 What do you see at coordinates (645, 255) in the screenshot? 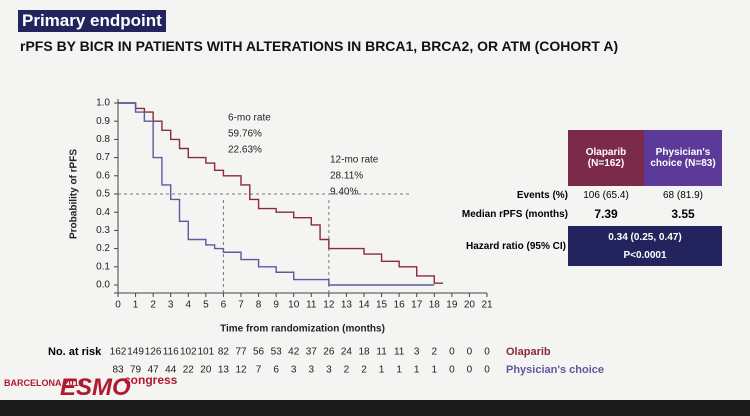
I see `cell: P<0.0001` at bounding box center [645, 255].